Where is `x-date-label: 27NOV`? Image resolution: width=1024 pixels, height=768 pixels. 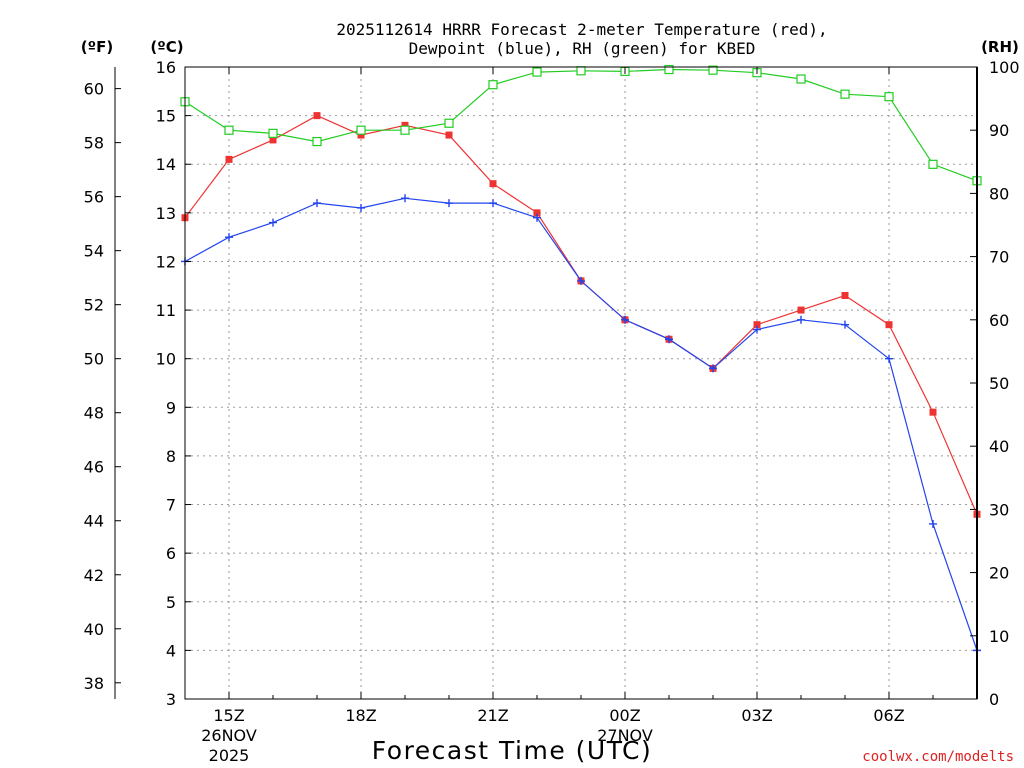
x-date-label: 27NOV is located at coordinates (625, 735).